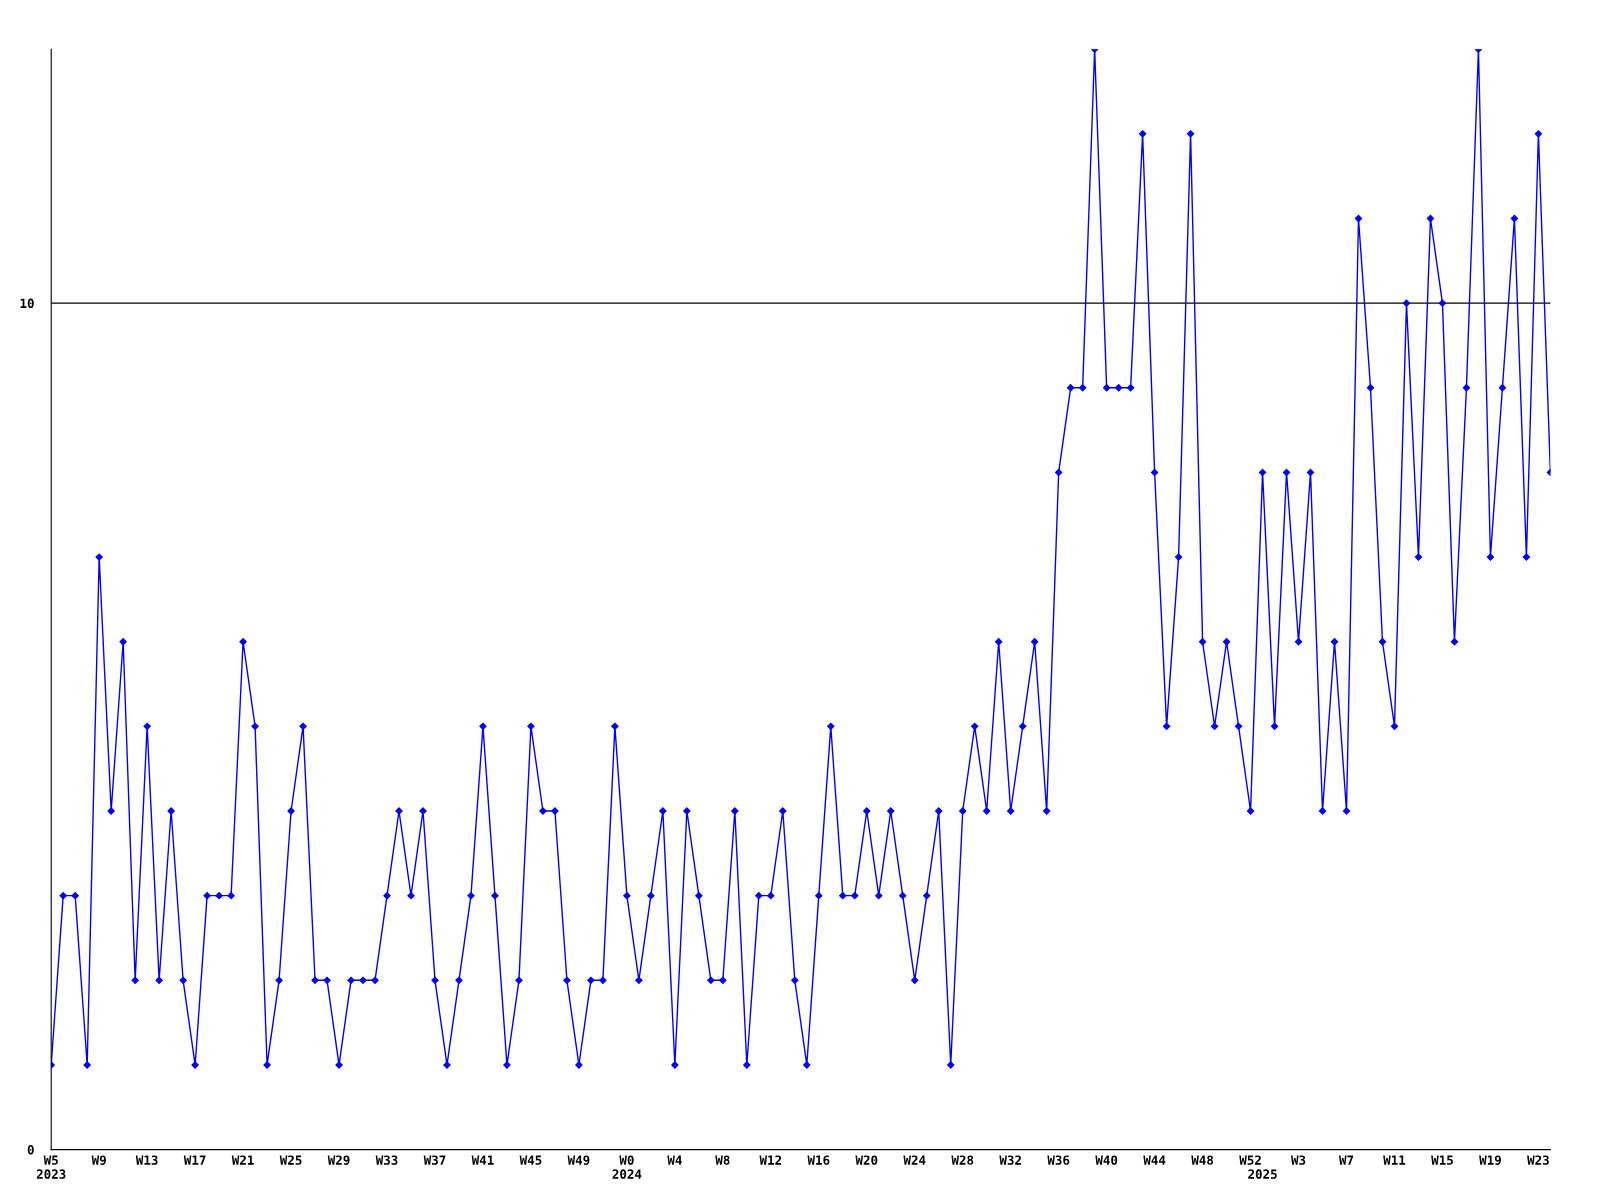  Describe the element at coordinates (290, 1160) in the screenshot. I see `x-tick-label: W25` at that location.